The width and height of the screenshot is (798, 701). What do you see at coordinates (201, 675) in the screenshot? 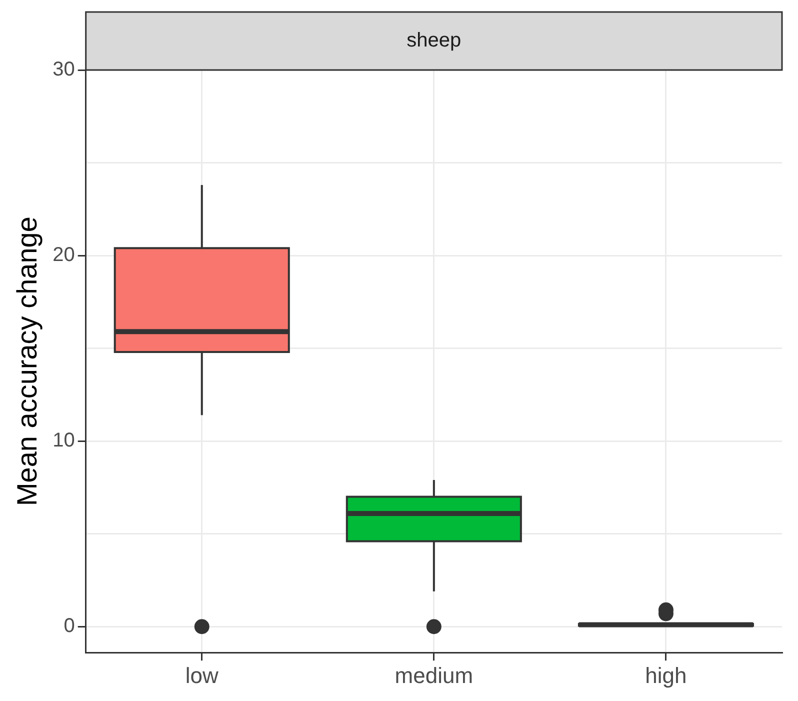
I see `x-tick-label: low` at bounding box center [201, 675].